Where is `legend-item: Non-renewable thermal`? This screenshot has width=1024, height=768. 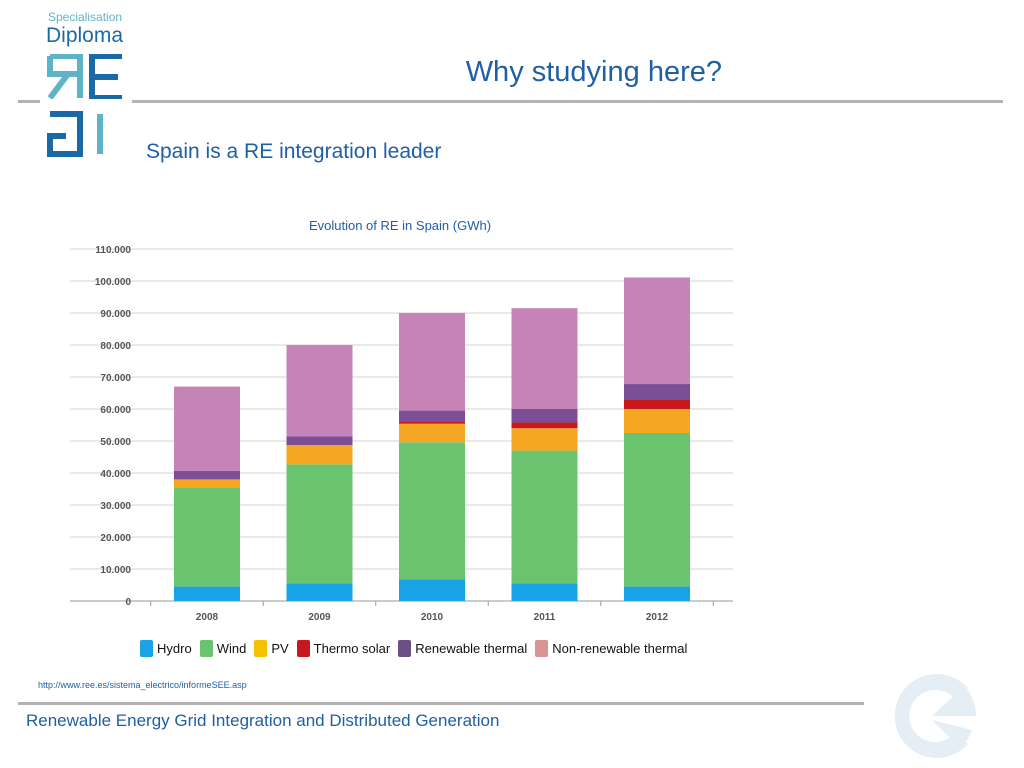 legend-item: Non-renewable thermal is located at coordinates (611, 648).